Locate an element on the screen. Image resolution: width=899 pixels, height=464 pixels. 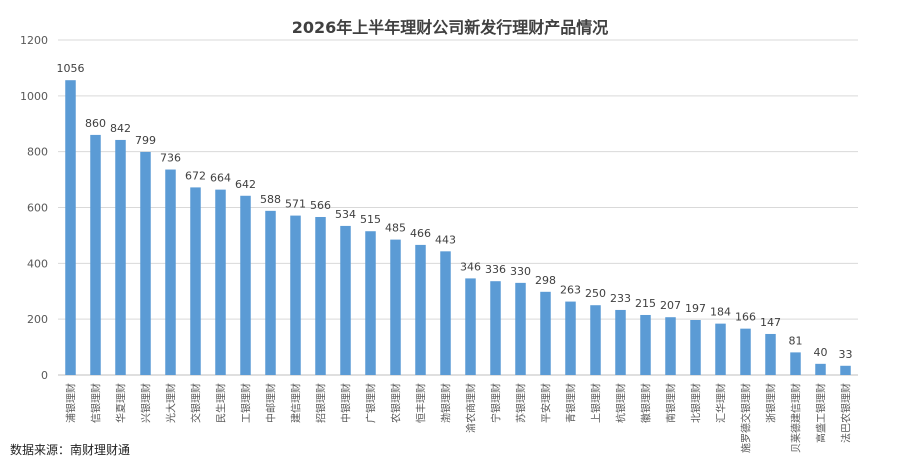
data-label: 566 is located at coordinates (320, 205).